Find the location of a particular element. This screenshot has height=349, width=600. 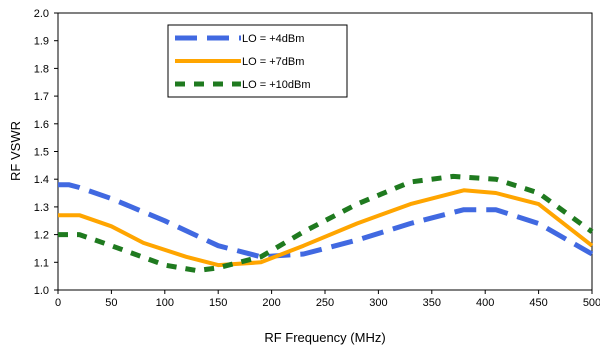

y-tick-label: 1.4 is located at coordinates (41, 180).